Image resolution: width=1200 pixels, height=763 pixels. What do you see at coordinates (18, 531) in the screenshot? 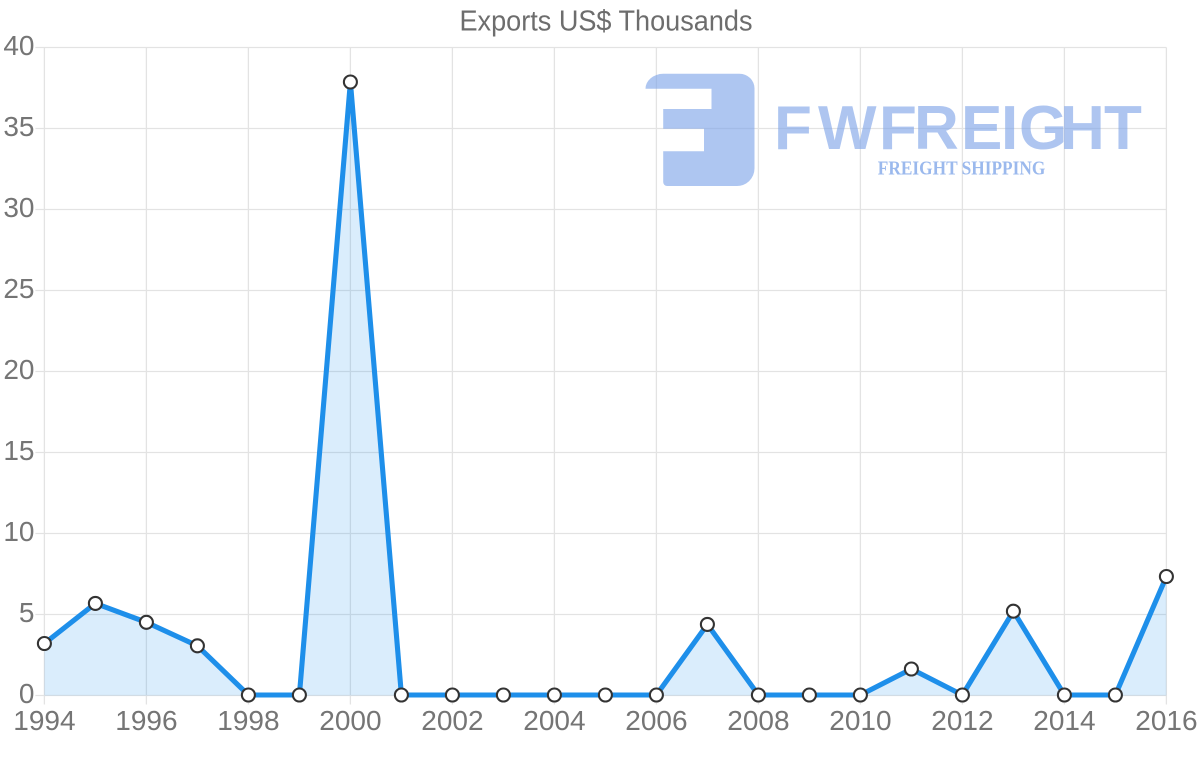
I see `svg-text: 10` at bounding box center [18, 531].